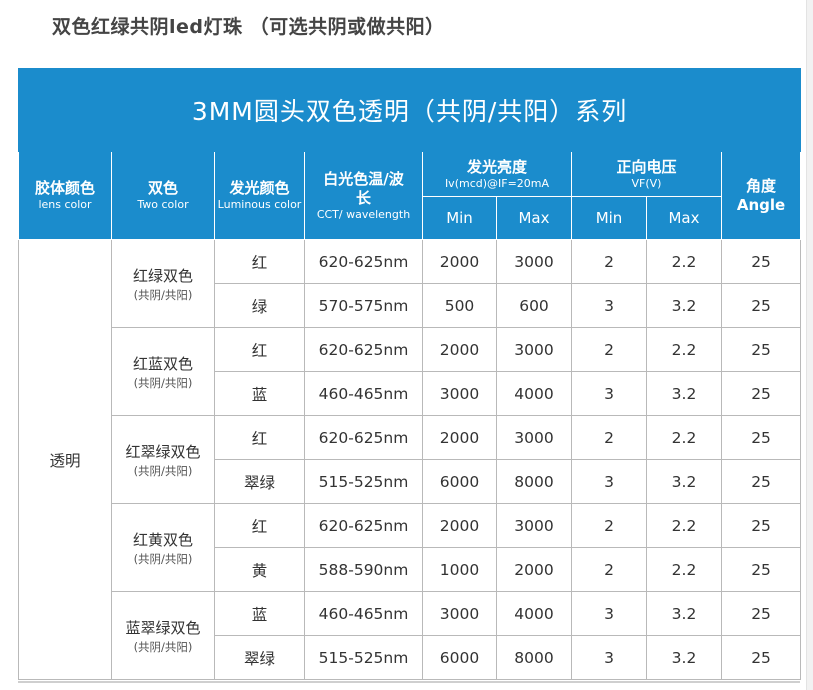  What do you see at coordinates (809, 345) in the screenshot?
I see `scrollbar-track` at bounding box center [809, 345].